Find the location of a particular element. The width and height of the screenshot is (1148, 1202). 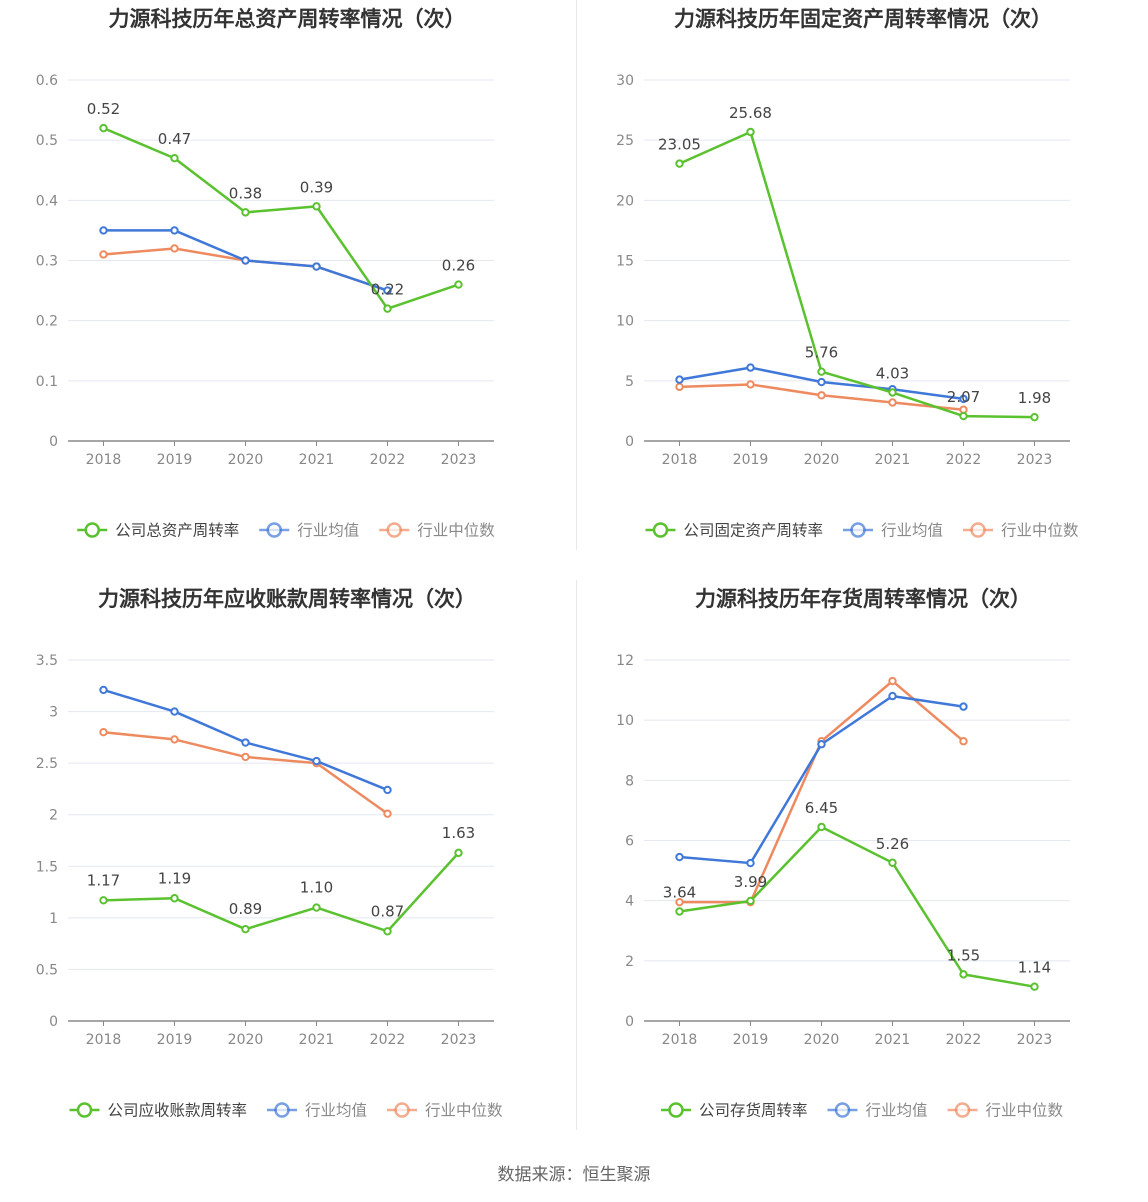

y-tick-label: 0.4 is located at coordinates (47, 201).